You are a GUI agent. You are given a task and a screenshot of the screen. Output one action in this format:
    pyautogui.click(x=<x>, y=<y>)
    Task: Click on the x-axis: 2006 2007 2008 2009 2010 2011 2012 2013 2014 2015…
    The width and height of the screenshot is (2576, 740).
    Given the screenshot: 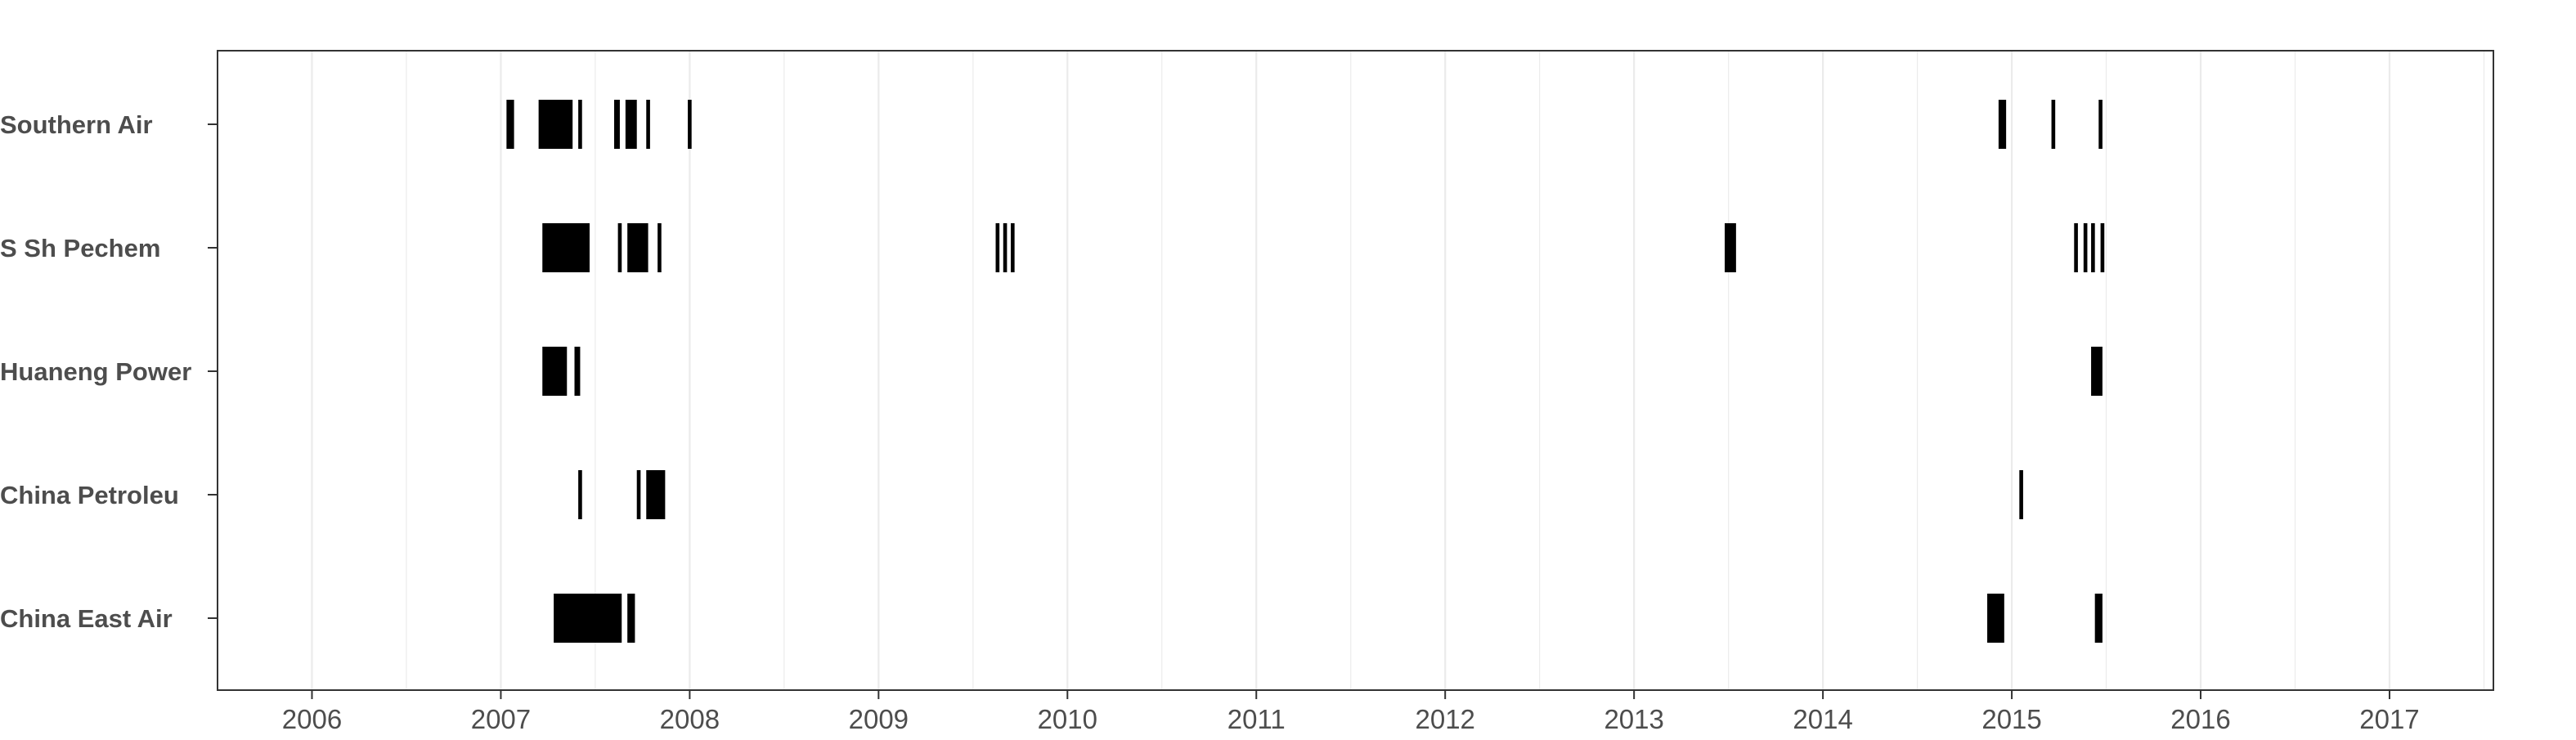 What is the action you would take?
    pyautogui.click(x=1351, y=712)
    